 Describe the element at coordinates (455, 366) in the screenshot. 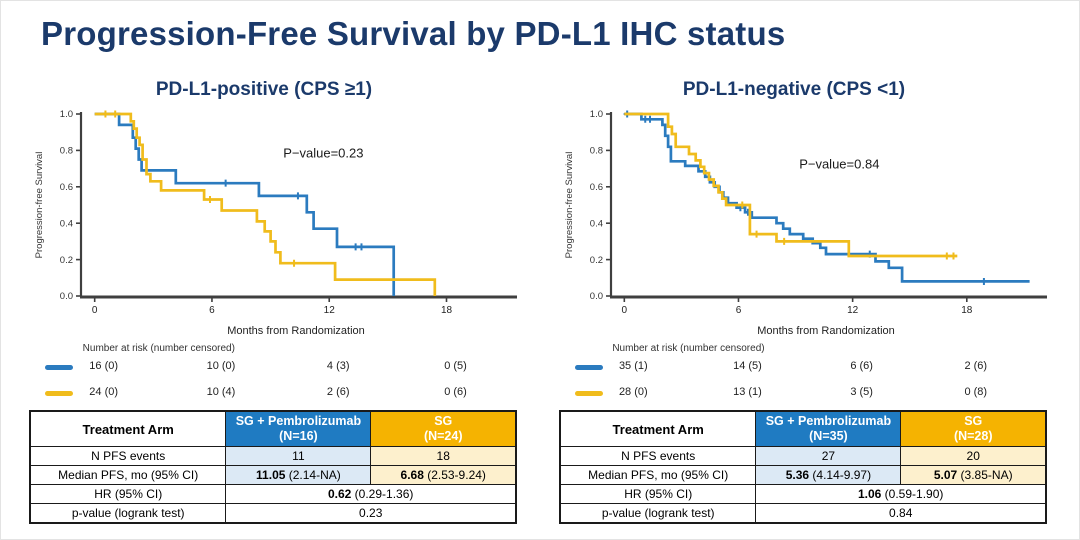

I see `risk-value: 0 (5)` at that location.